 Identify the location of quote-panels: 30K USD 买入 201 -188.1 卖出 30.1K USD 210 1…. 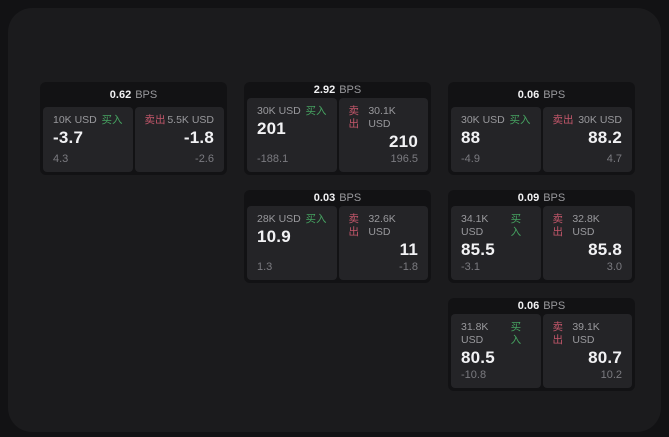
(337, 135).